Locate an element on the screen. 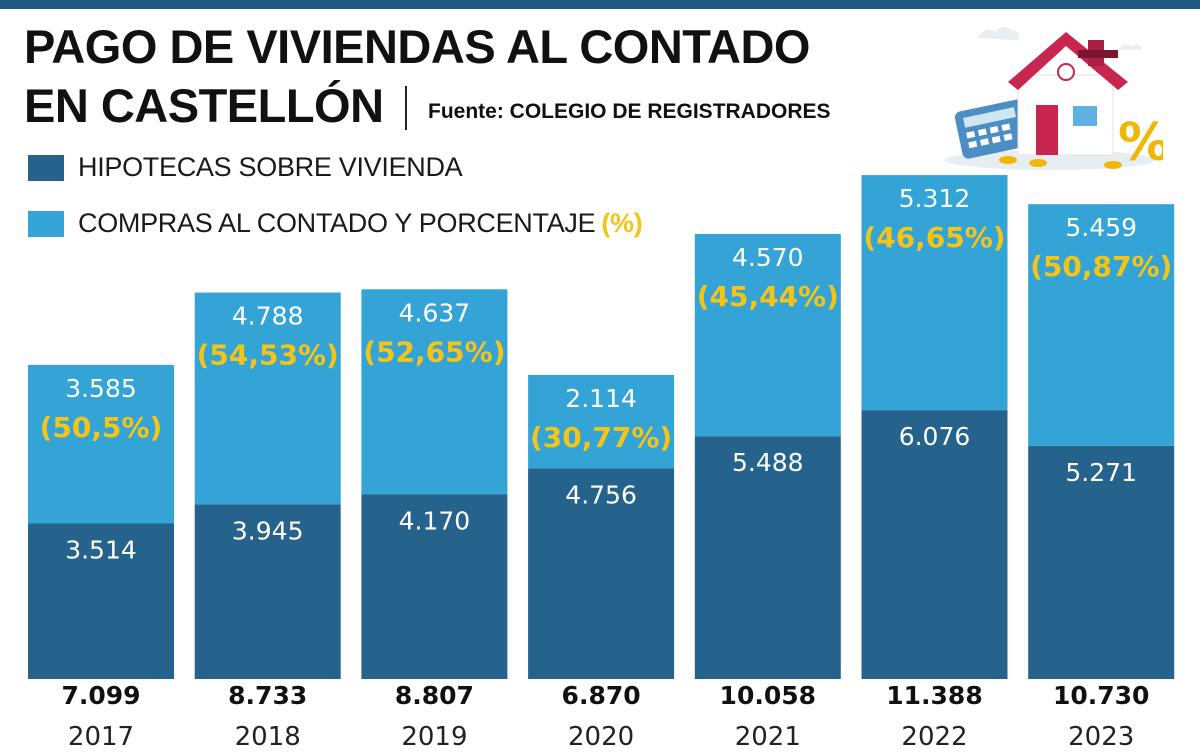 Image resolution: width=1200 pixels, height=755 pixels. bar-compras-2020 is located at coordinates (601, 422).